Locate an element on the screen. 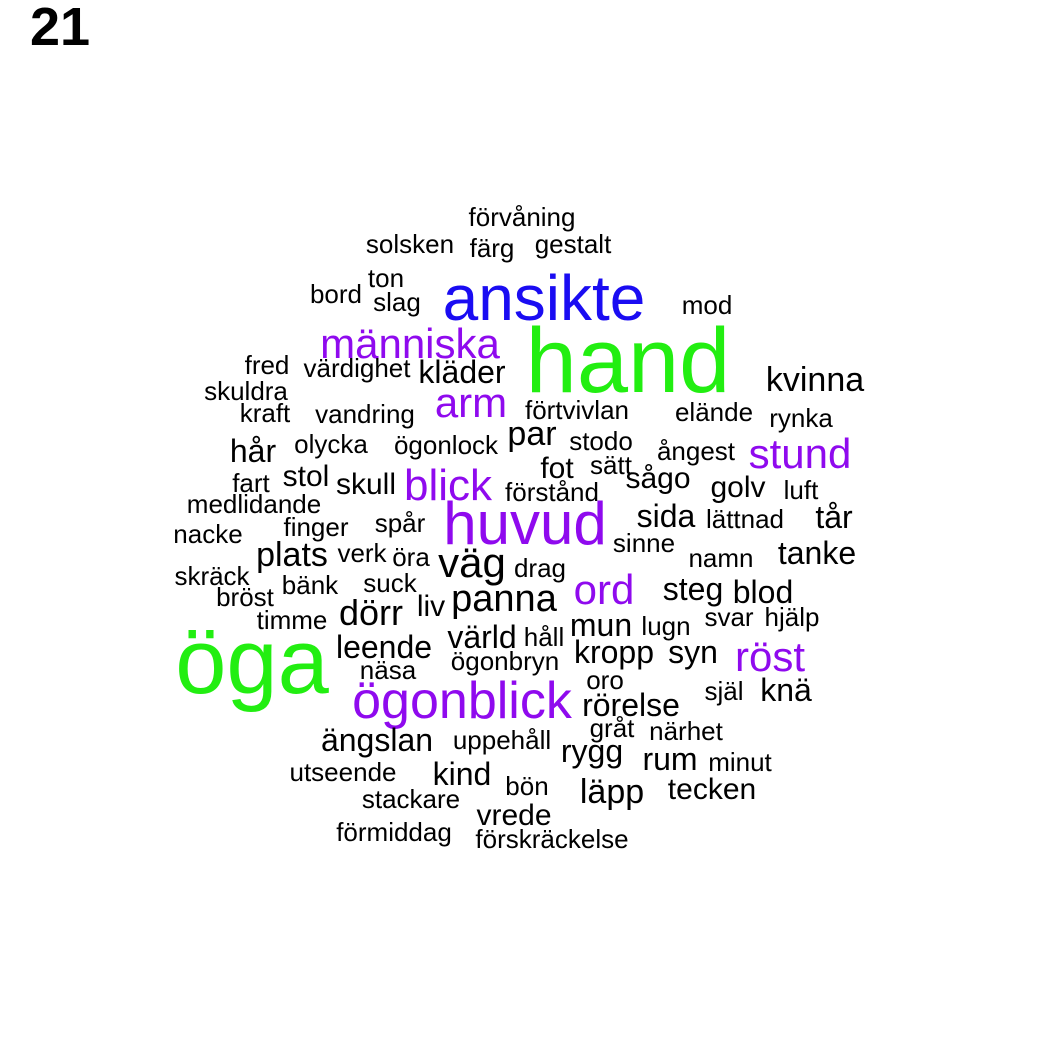 The image size is (1050, 1050). word-plats: plats is located at coordinates (292, 555).